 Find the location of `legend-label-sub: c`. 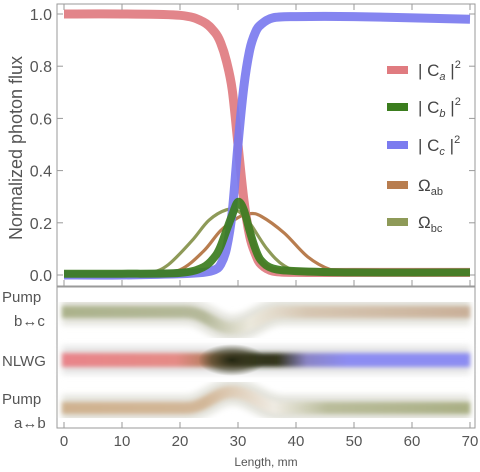

legend-label-sub: c is located at coordinates (442, 152).